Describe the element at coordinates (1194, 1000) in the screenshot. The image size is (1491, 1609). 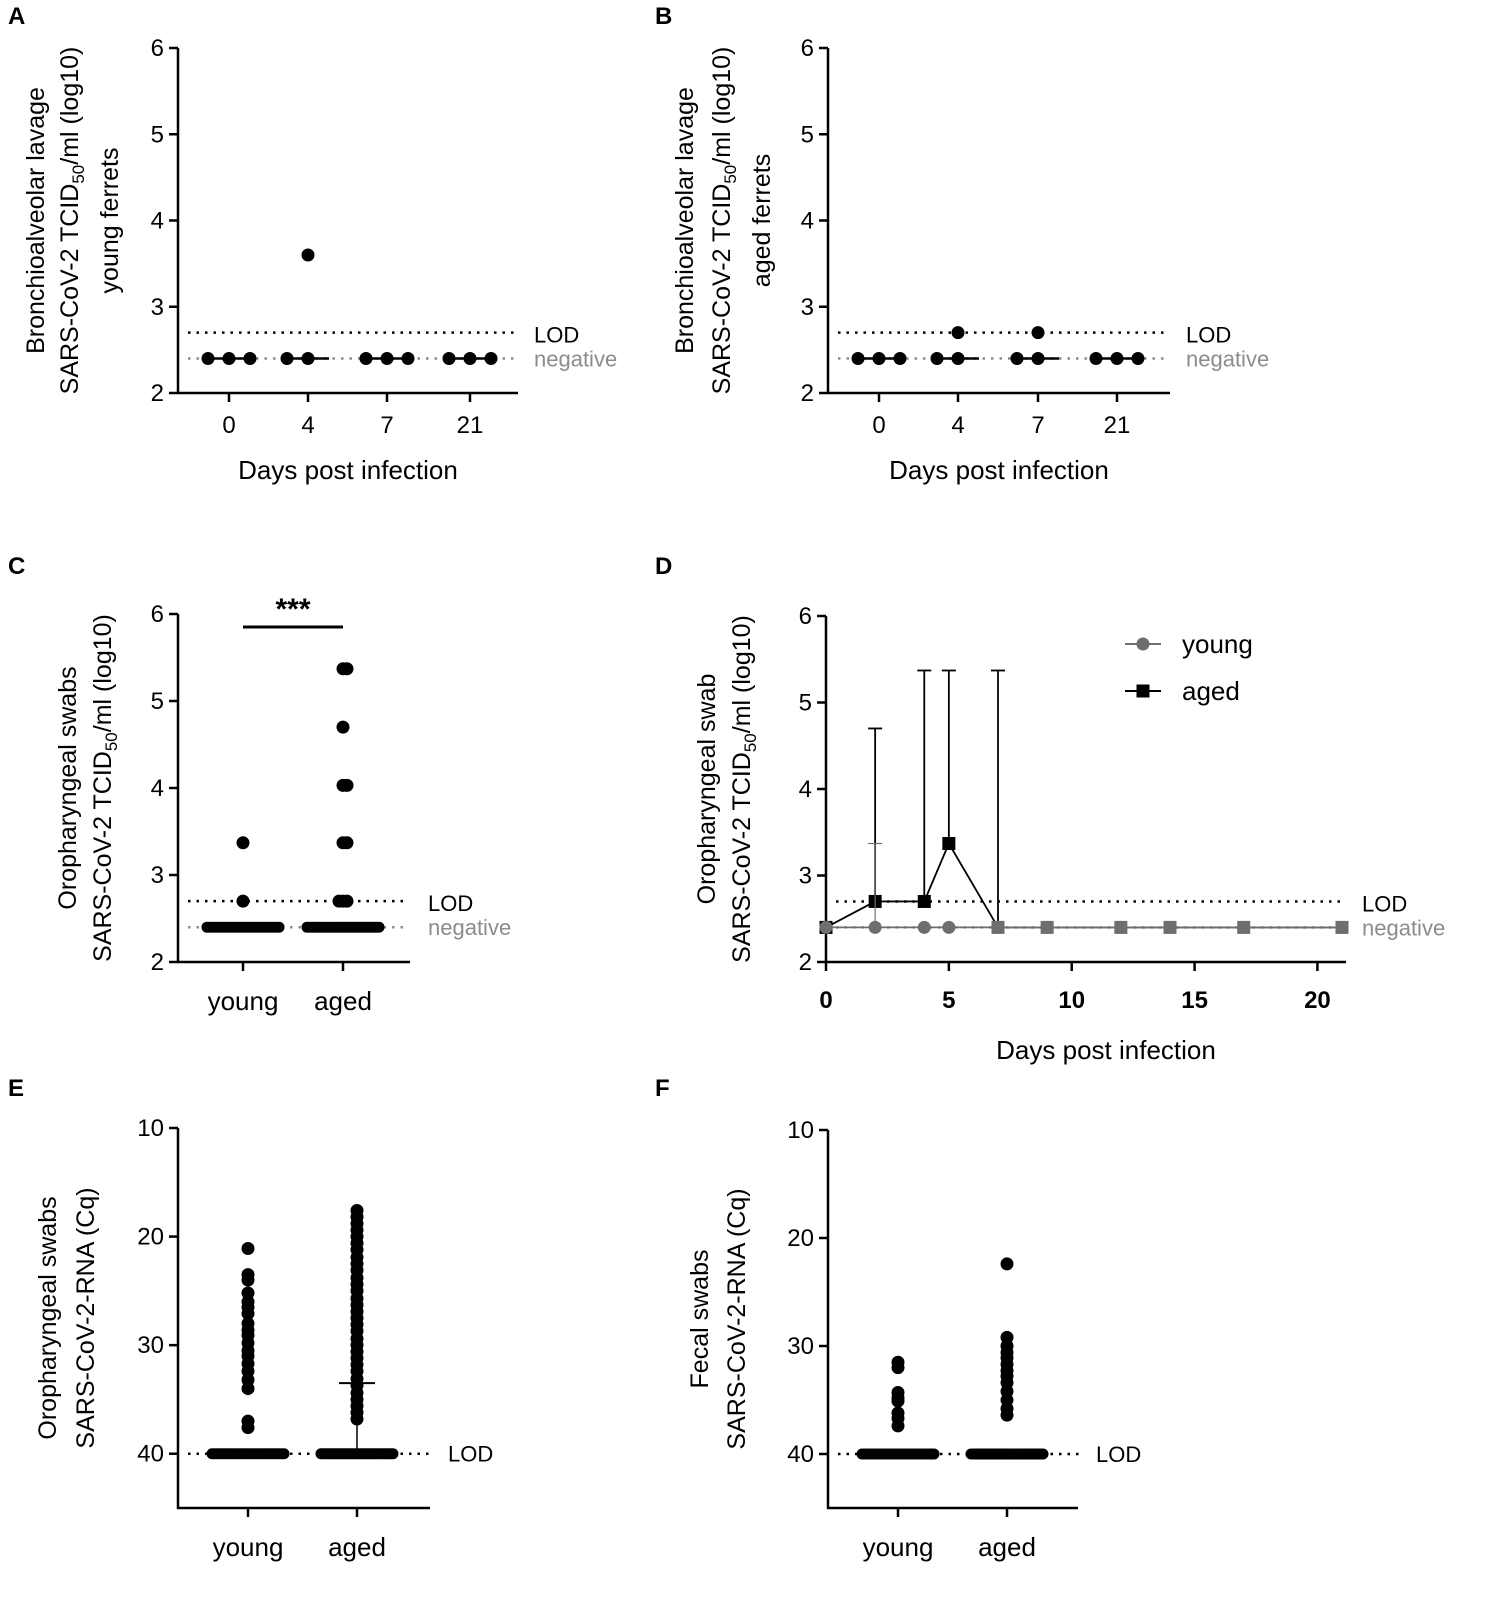
I see `x-tick-label: 15` at that location.